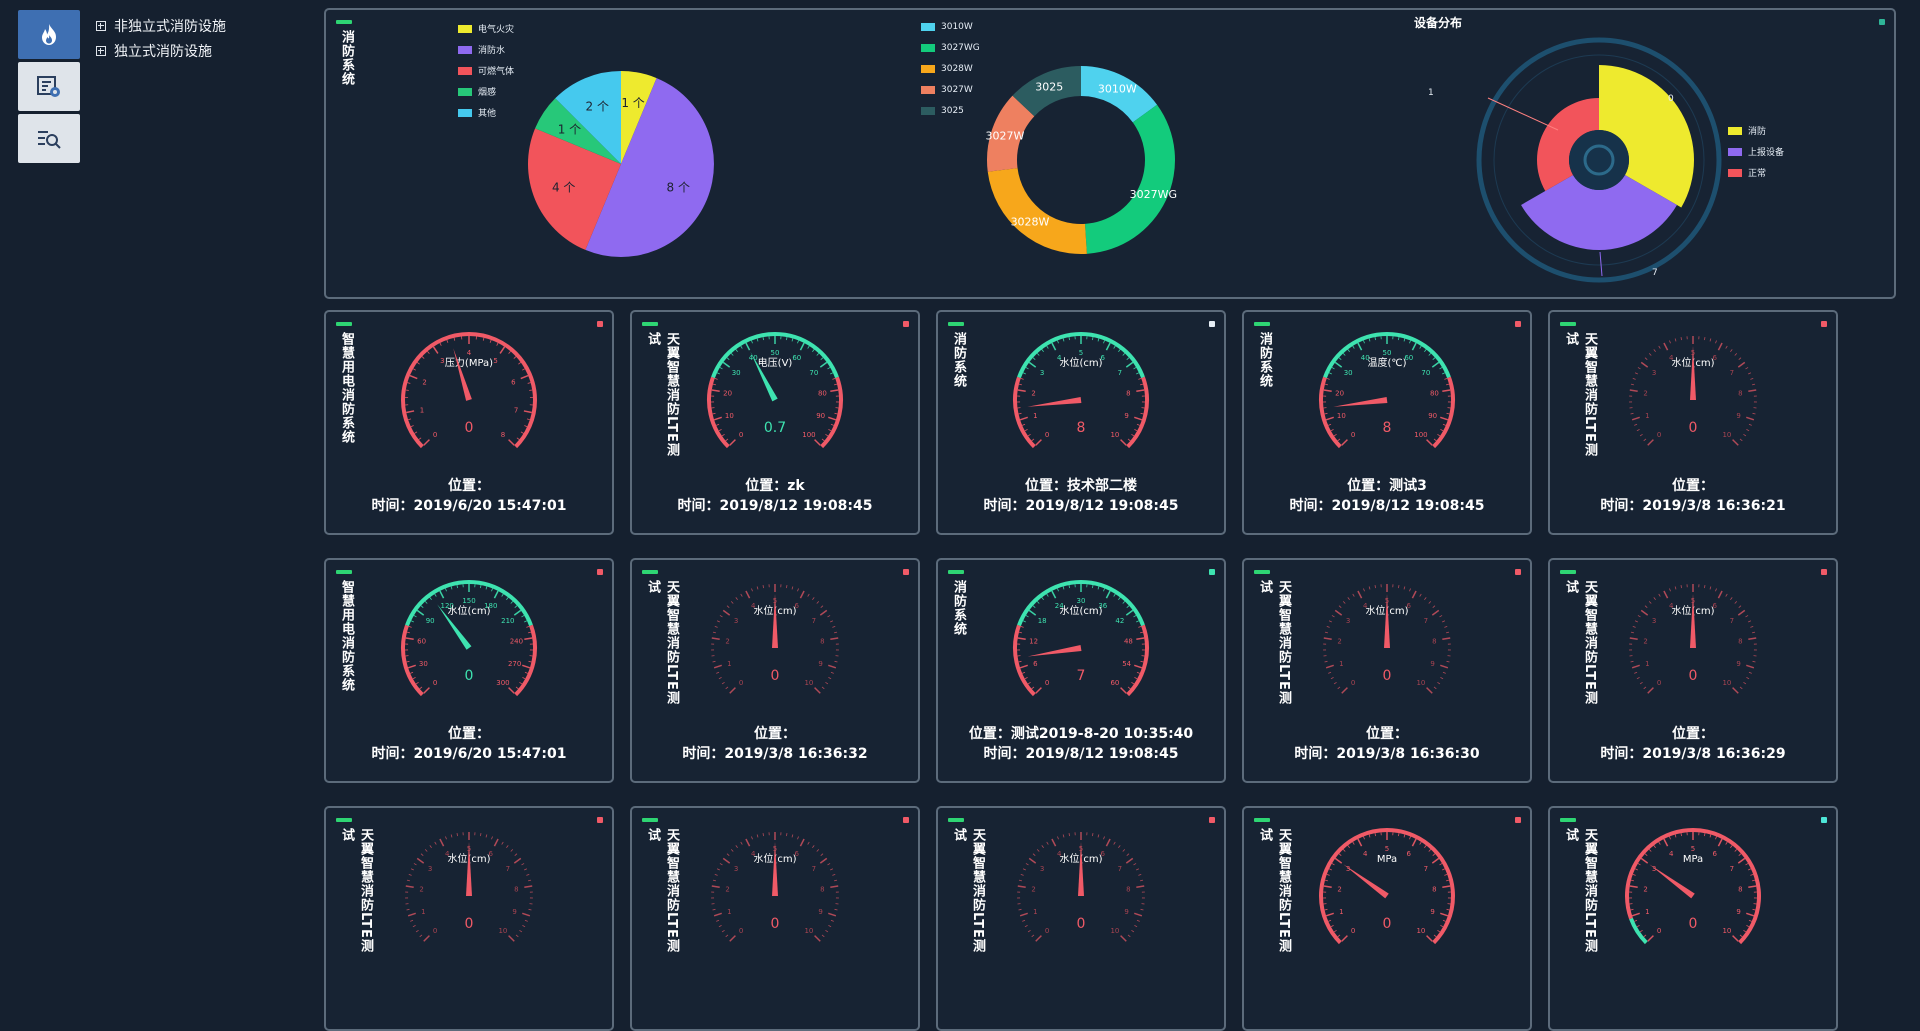 This screenshot has height=1031, width=1920. What do you see at coordinates (161, 50) in the screenshot?
I see `tree-item-standalone: 独立式消防设施` at bounding box center [161, 50].